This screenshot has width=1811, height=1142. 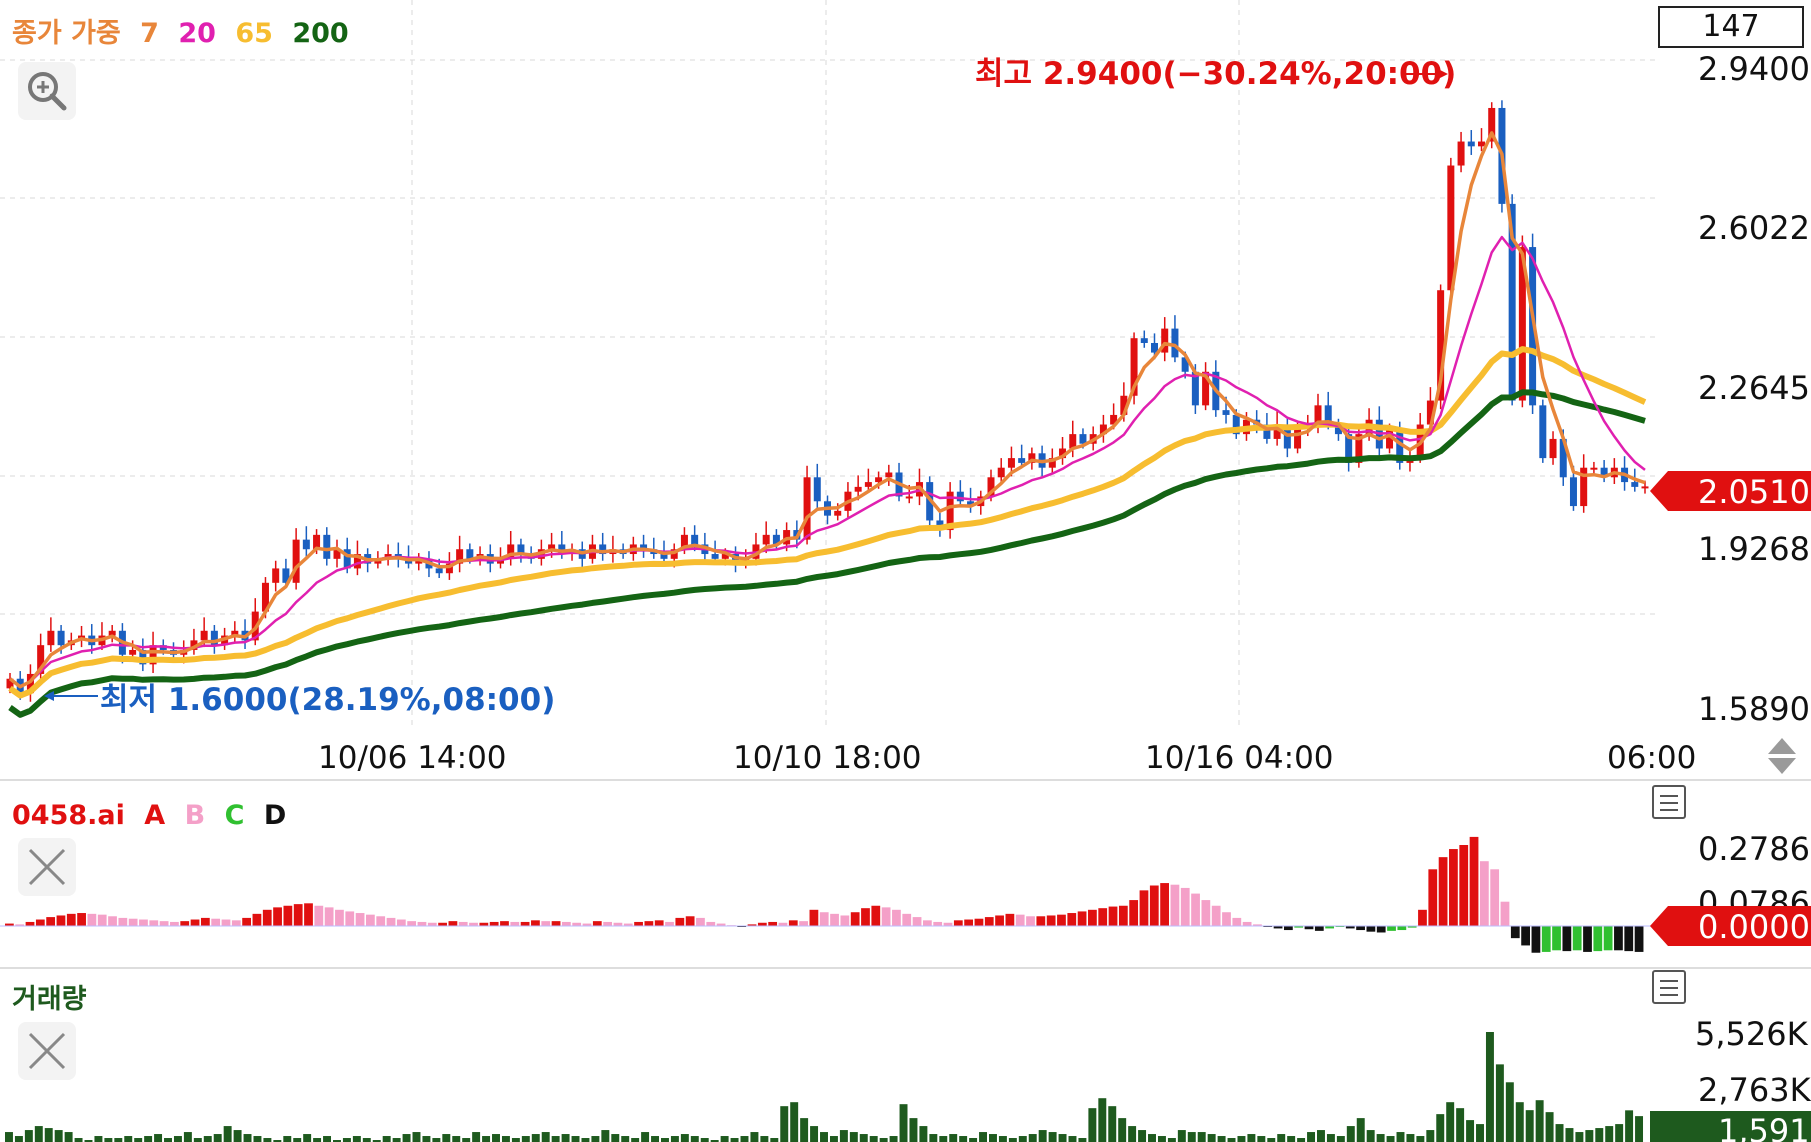 I want to click on y-tick-label: 2.9400, so click(x=1754, y=69).